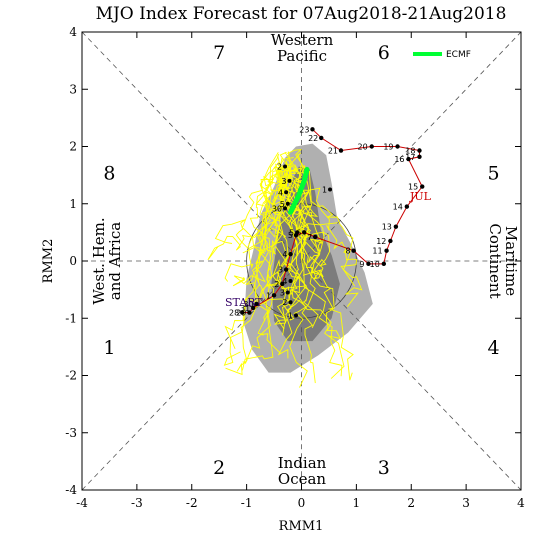 The width and height of the screenshot is (547, 547). Describe the element at coordinates (410, 157) in the screenshot. I see `observed-day-label-7: 17` at that location.